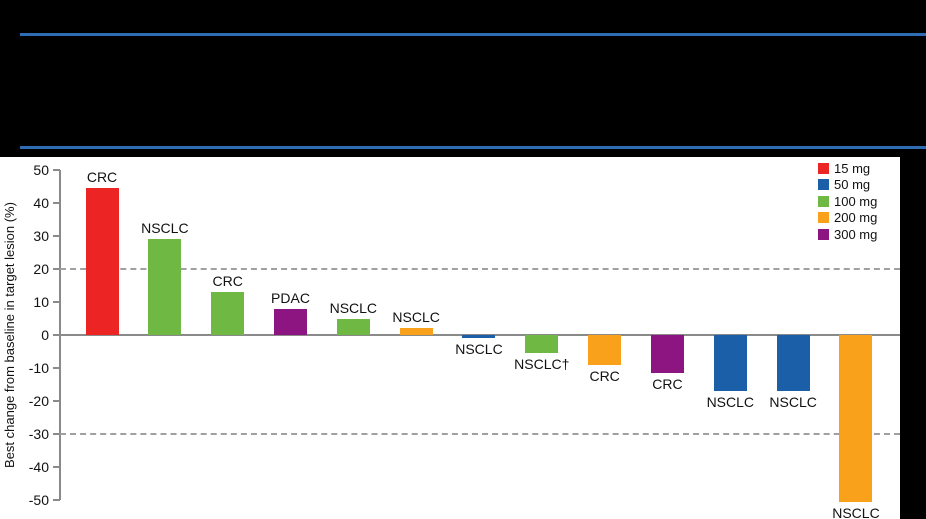 This screenshot has height=519, width=926. What do you see at coordinates (730, 363) in the screenshot?
I see `bar-11-nsclc-50mg` at bounding box center [730, 363].